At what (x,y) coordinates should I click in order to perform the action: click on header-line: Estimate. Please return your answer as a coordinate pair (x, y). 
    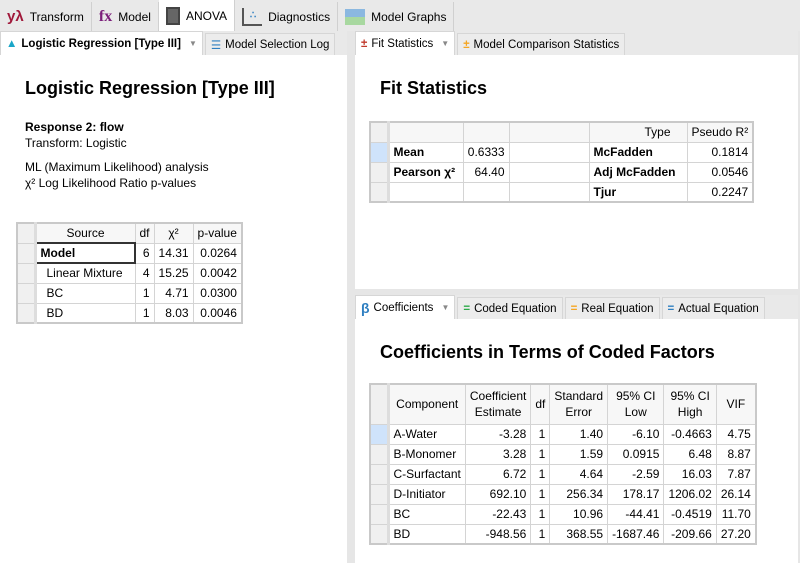
    Looking at the image, I should click on (498, 412).